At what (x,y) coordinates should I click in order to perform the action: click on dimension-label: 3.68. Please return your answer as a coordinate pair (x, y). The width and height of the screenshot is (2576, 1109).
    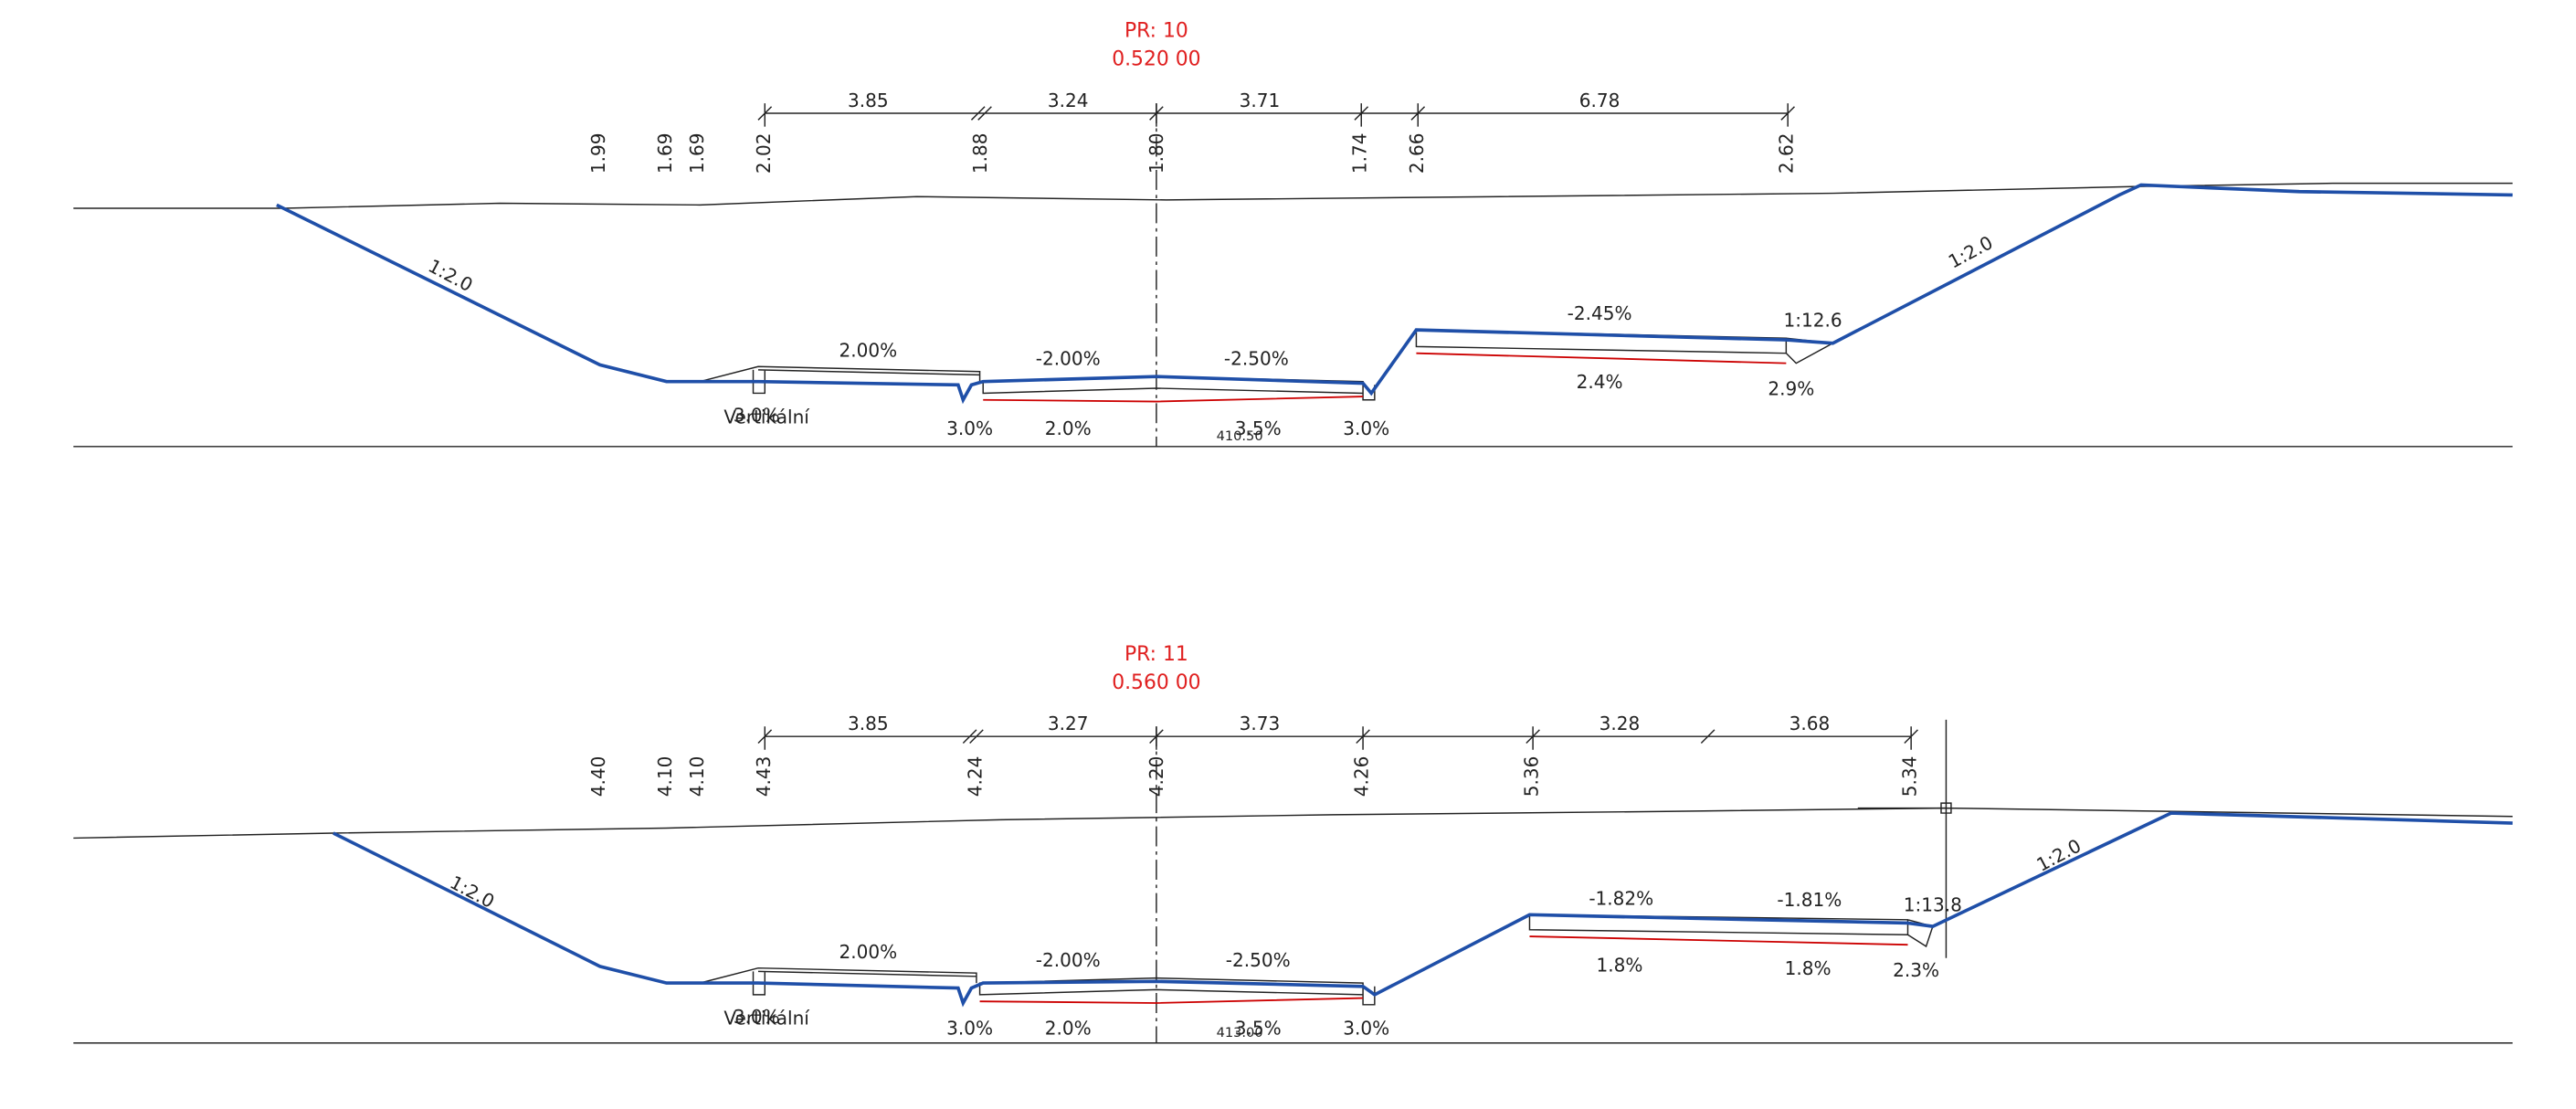
    Looking at the image, I should click on (1810, 723).